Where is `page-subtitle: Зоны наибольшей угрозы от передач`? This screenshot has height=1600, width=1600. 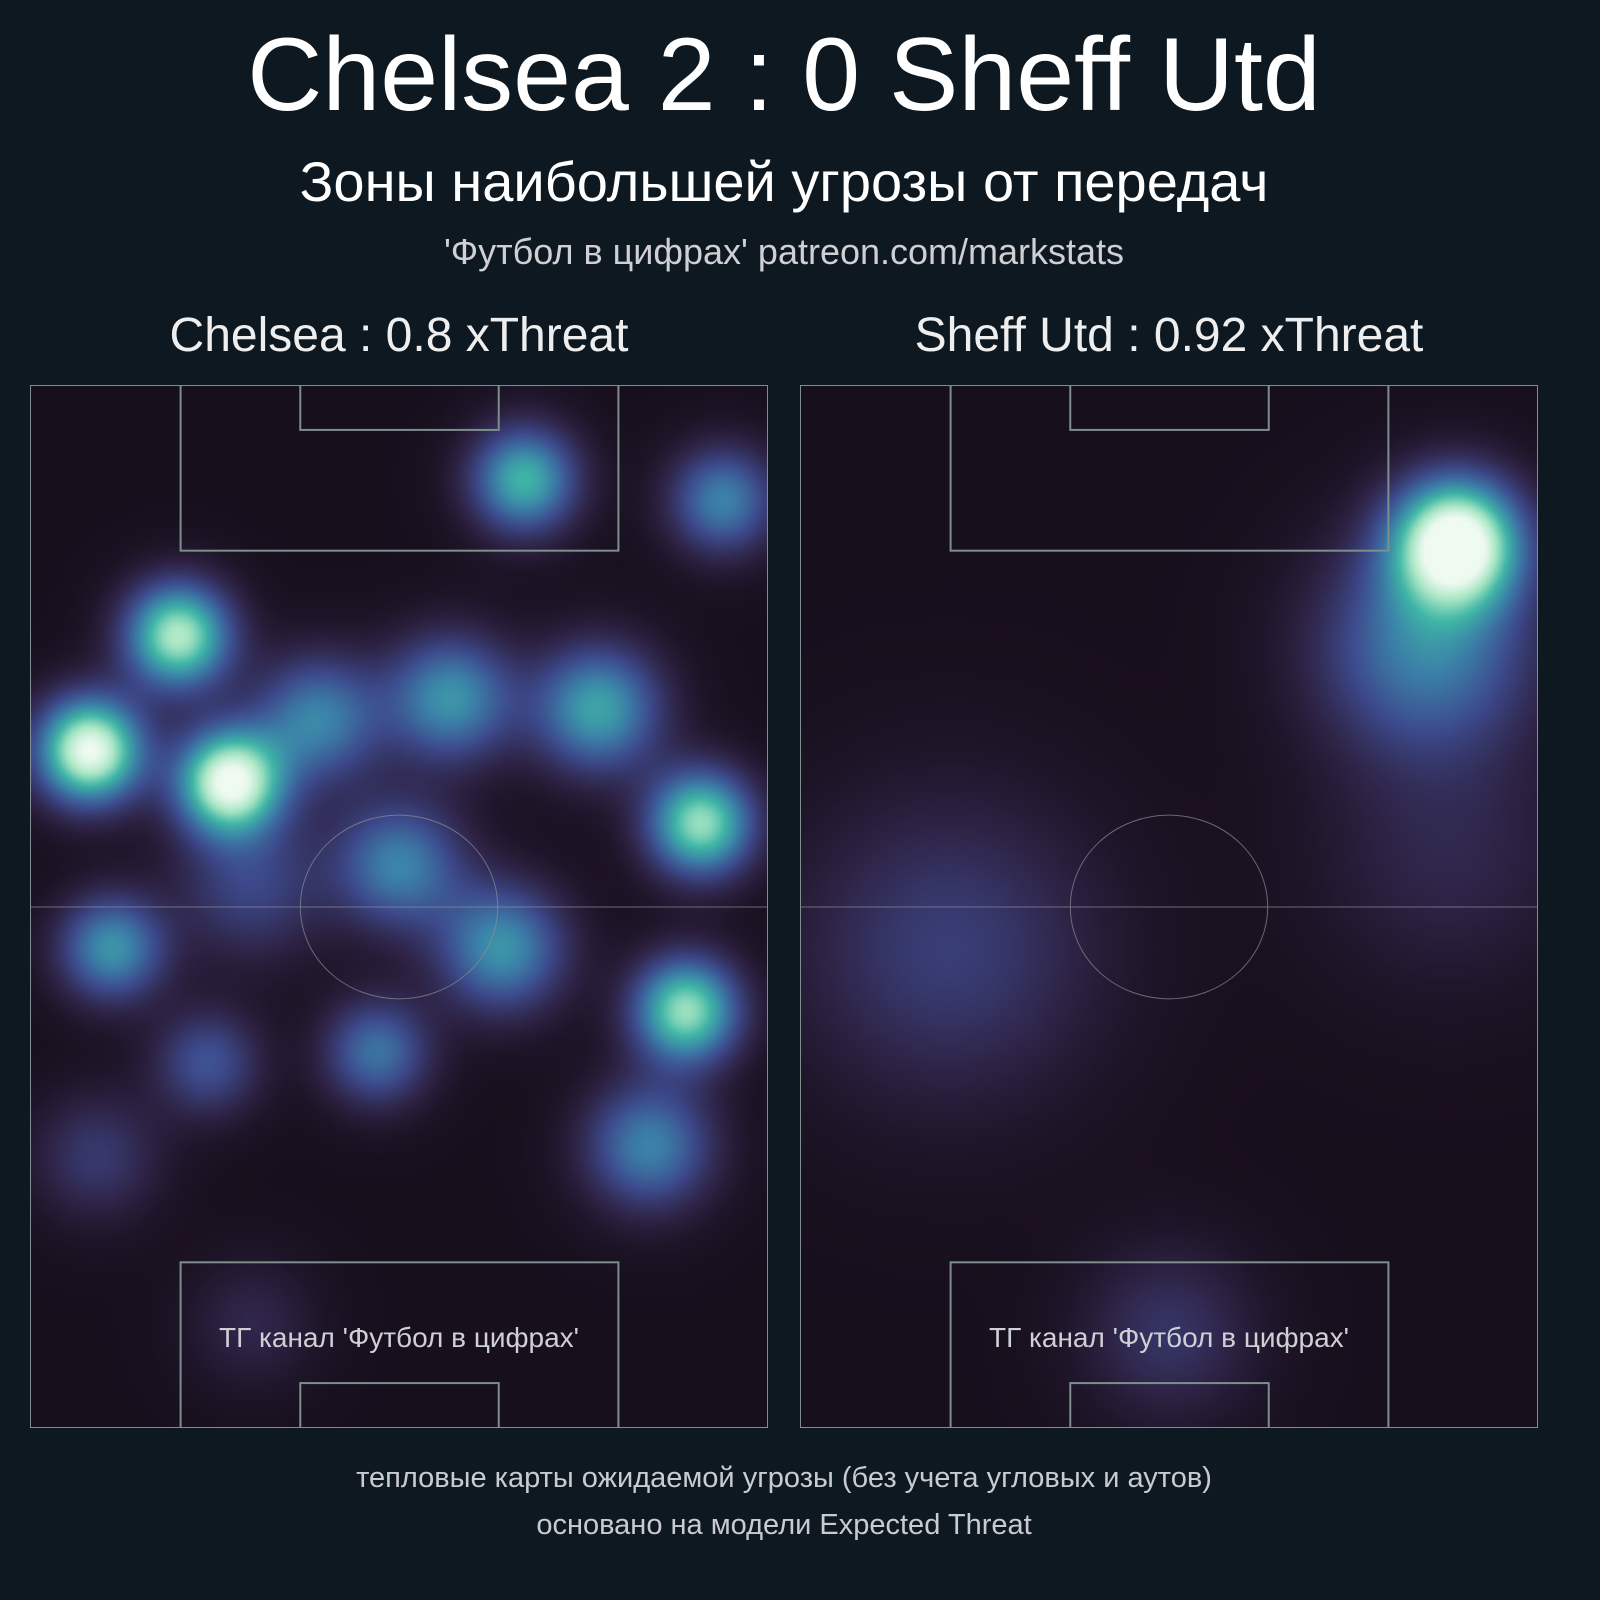 page-subtitle: Зоны наибольшей угрозы от передач is located at coordinates (784, 181).